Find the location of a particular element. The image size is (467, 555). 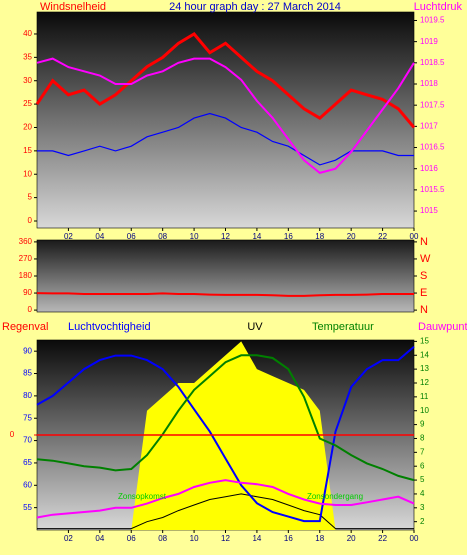

y2-tick-label: 5 is located at coordinates (422, 479).